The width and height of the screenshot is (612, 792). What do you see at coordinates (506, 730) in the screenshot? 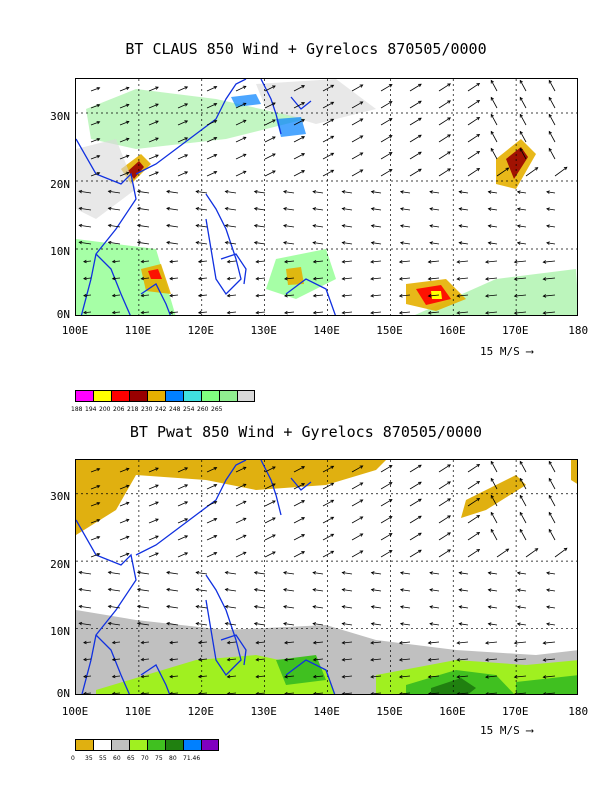
I see `panel2-ref-vector: 15 M/S ⟶` at bounding box center [506, 730].